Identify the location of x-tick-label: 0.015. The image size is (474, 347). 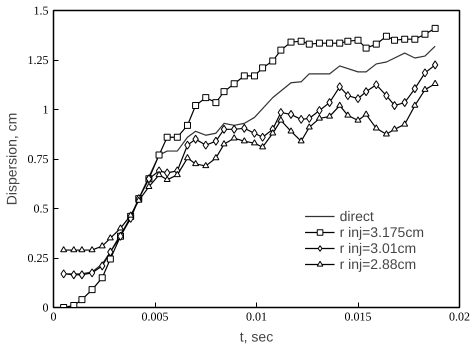
(358, 317).